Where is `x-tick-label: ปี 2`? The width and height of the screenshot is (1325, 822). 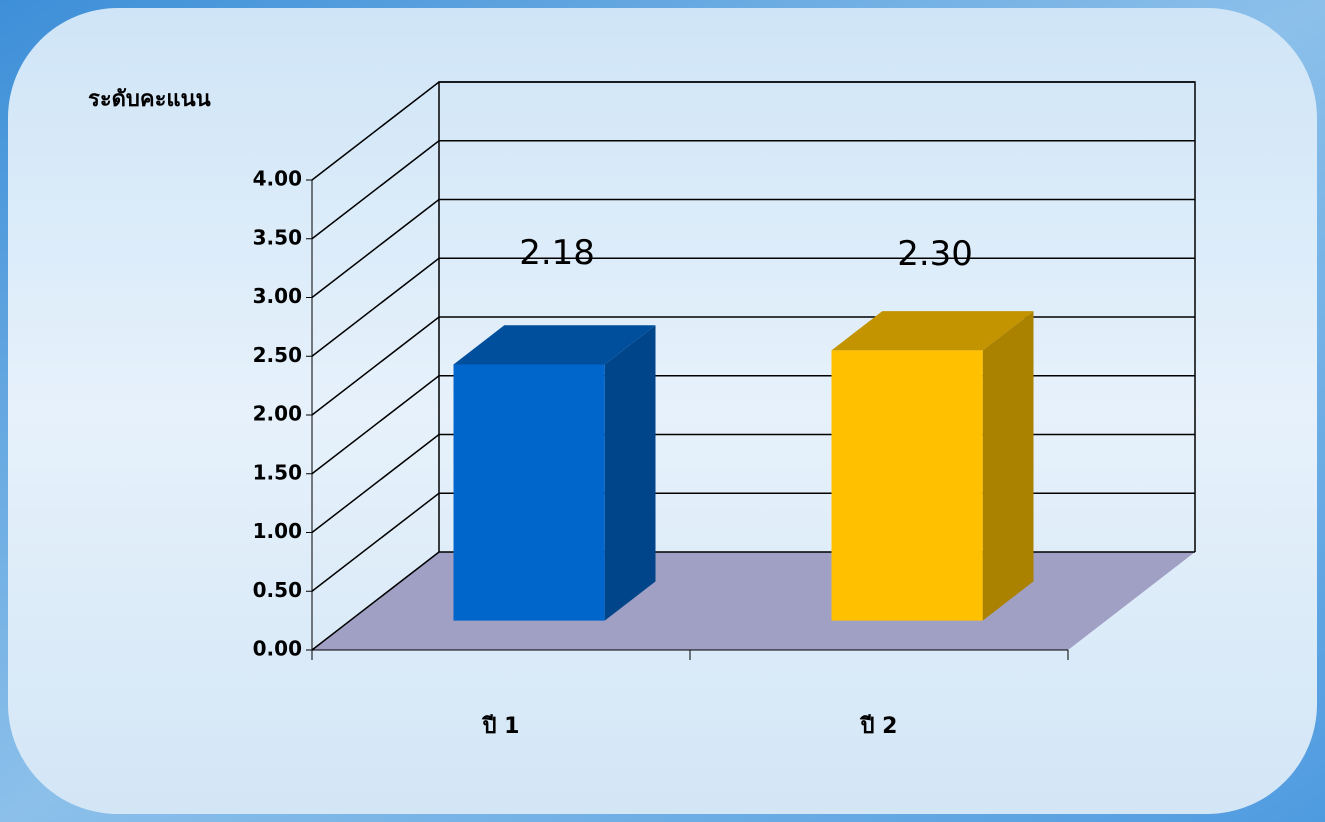 x-tick-label: ปี 2 is located at coordinates (878, 726).